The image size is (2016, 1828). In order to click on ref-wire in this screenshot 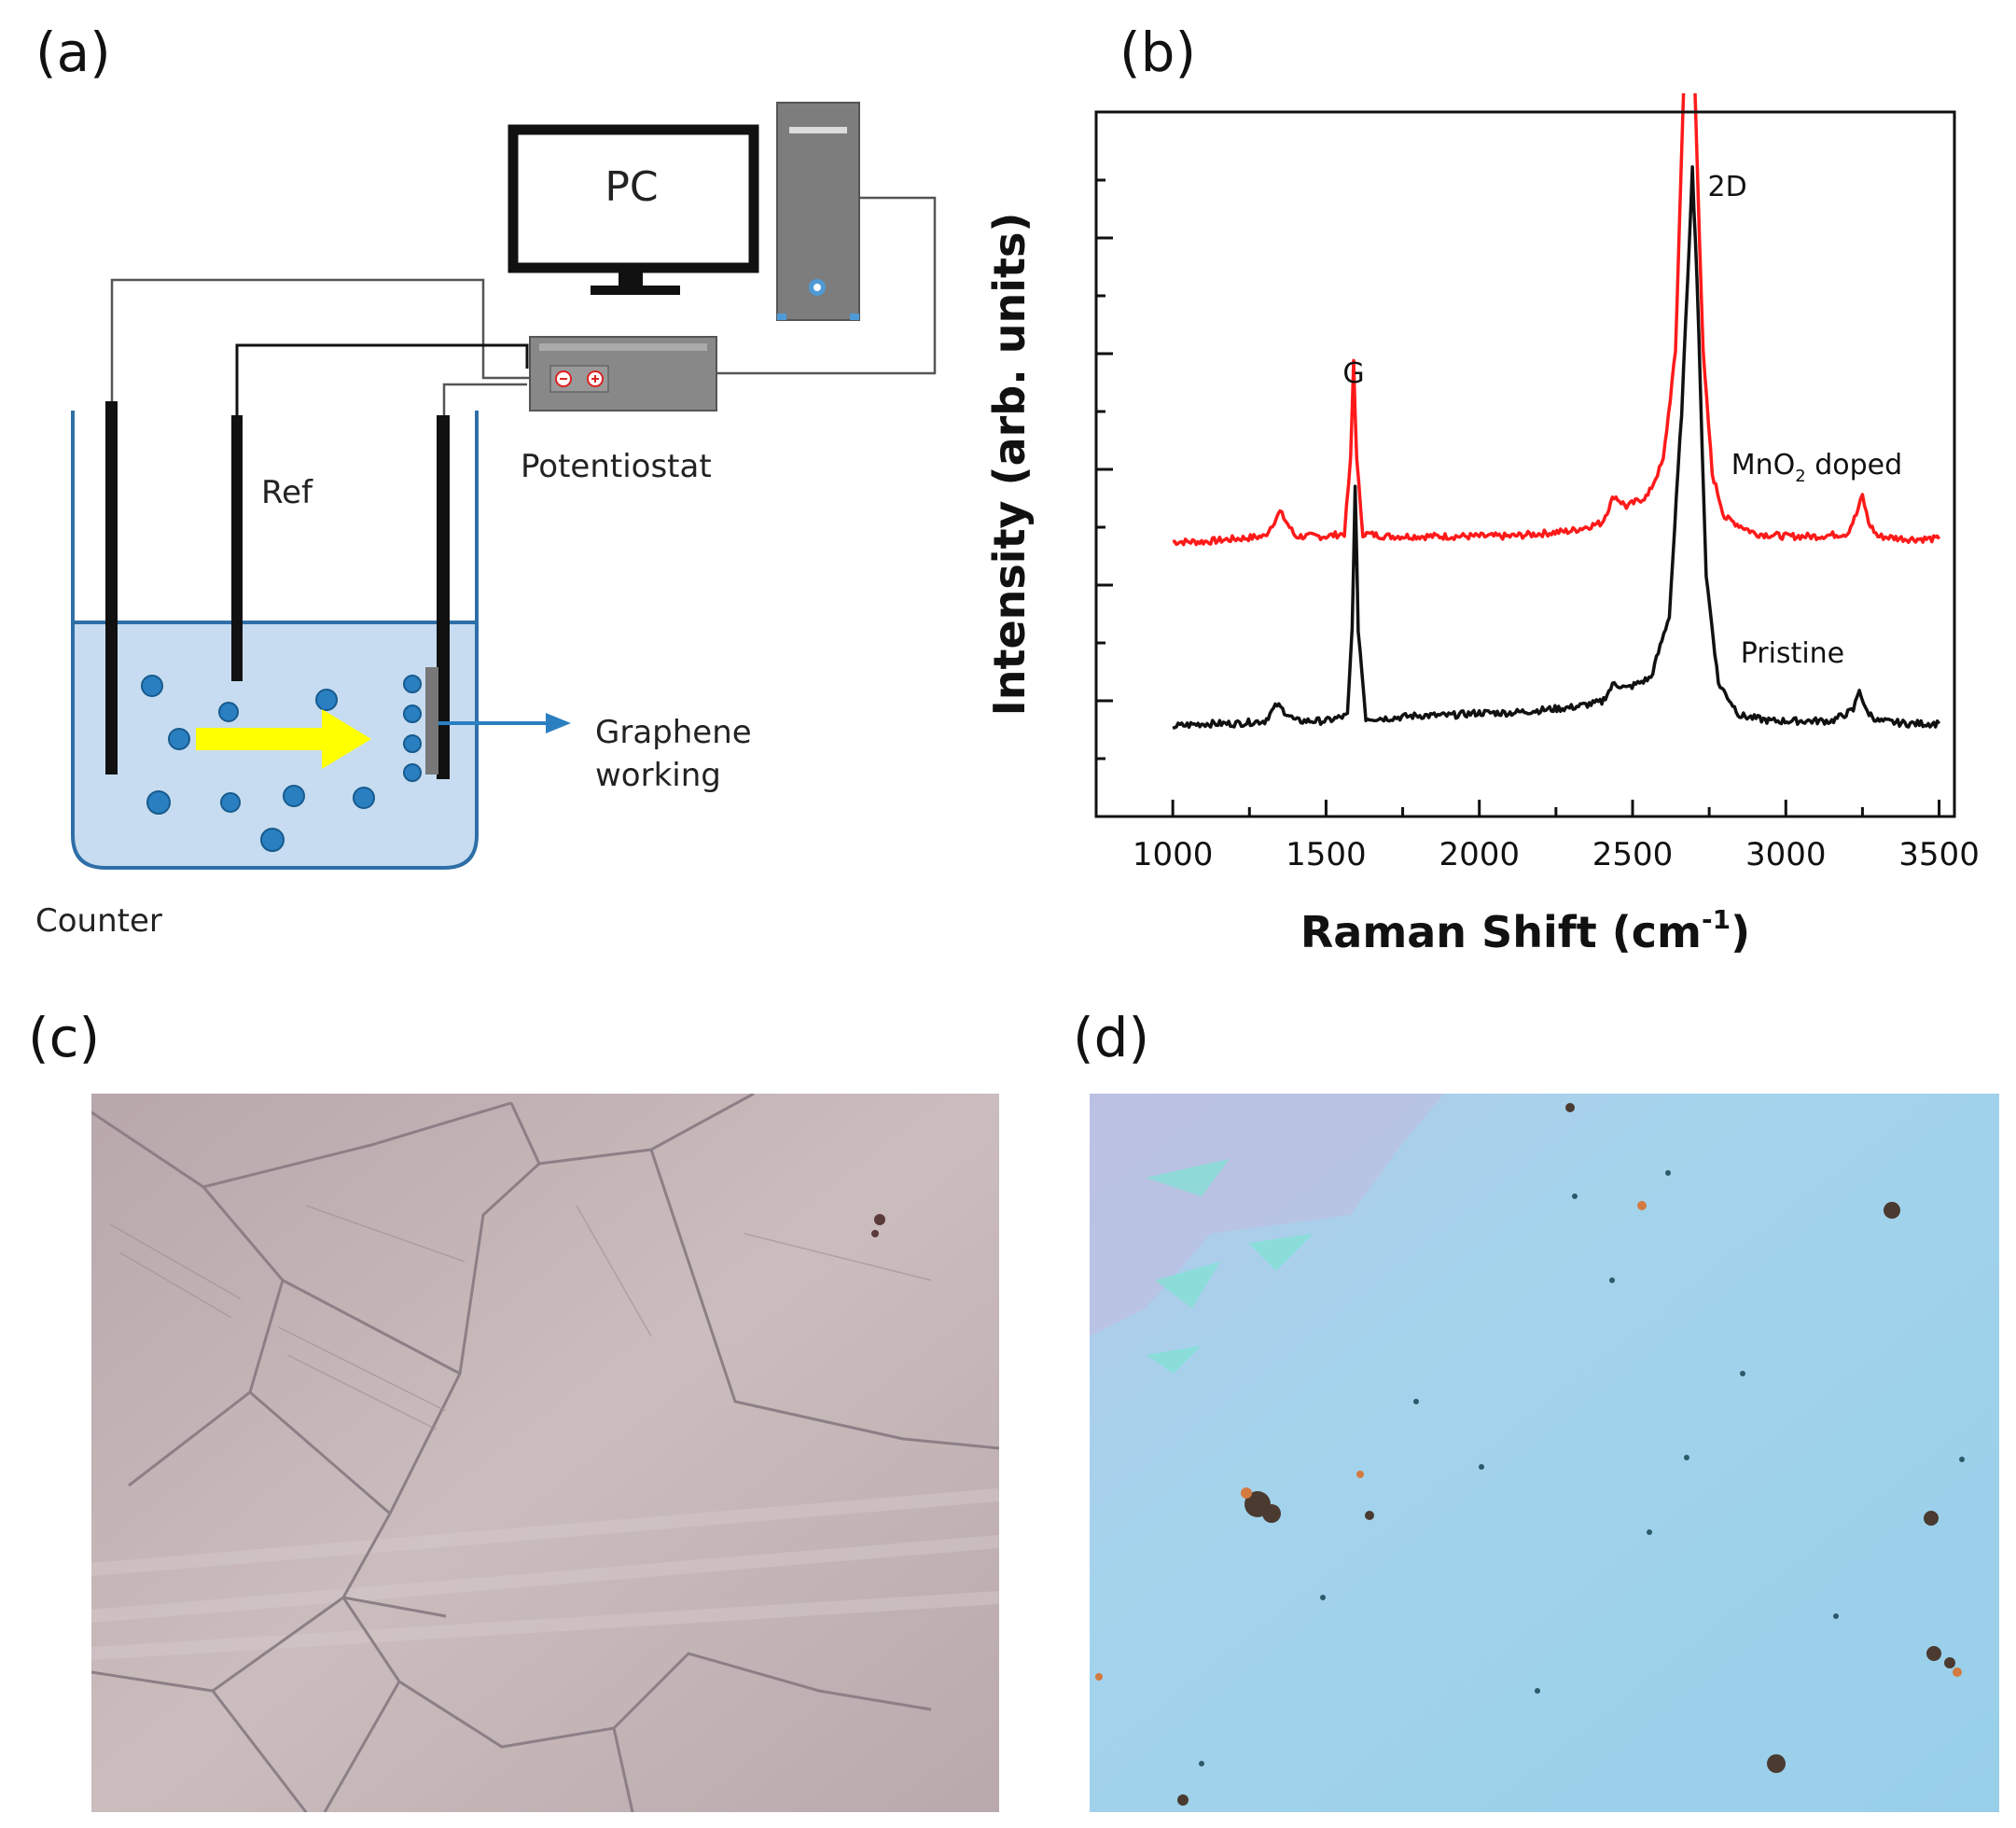, I will do `click(382, 381)`.